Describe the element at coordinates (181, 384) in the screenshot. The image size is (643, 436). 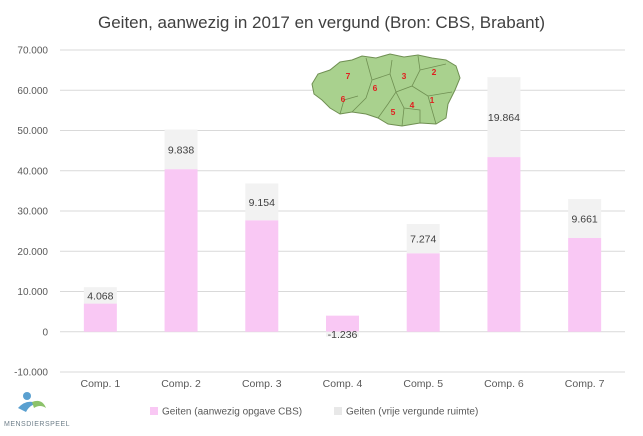
I see `x-tick-label: Comp. 2` at that location.